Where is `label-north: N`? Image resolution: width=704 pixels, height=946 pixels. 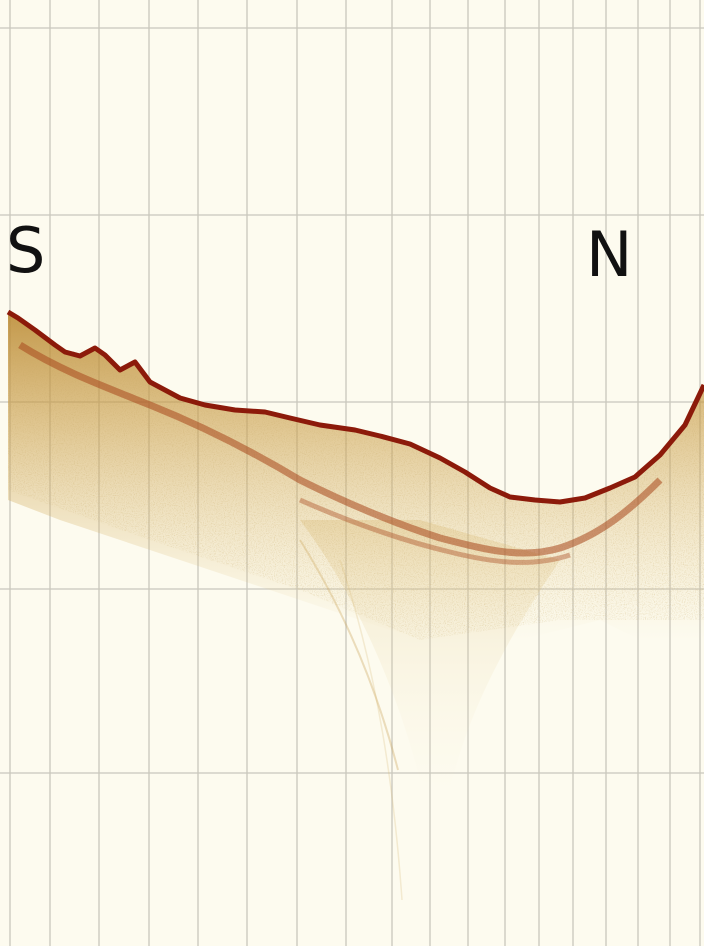 label-north: N is located at coordinates (609, 254).